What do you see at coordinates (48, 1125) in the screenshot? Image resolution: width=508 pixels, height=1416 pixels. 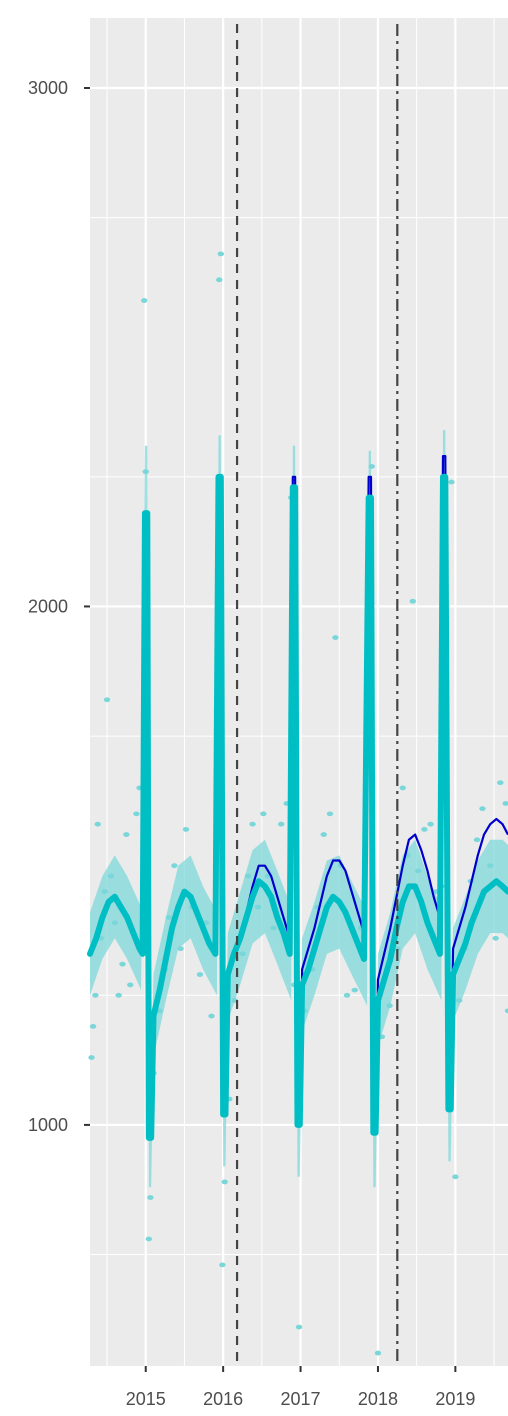 I see `y-tick-label-1000: 1000` at bounding box center [48, 1125].